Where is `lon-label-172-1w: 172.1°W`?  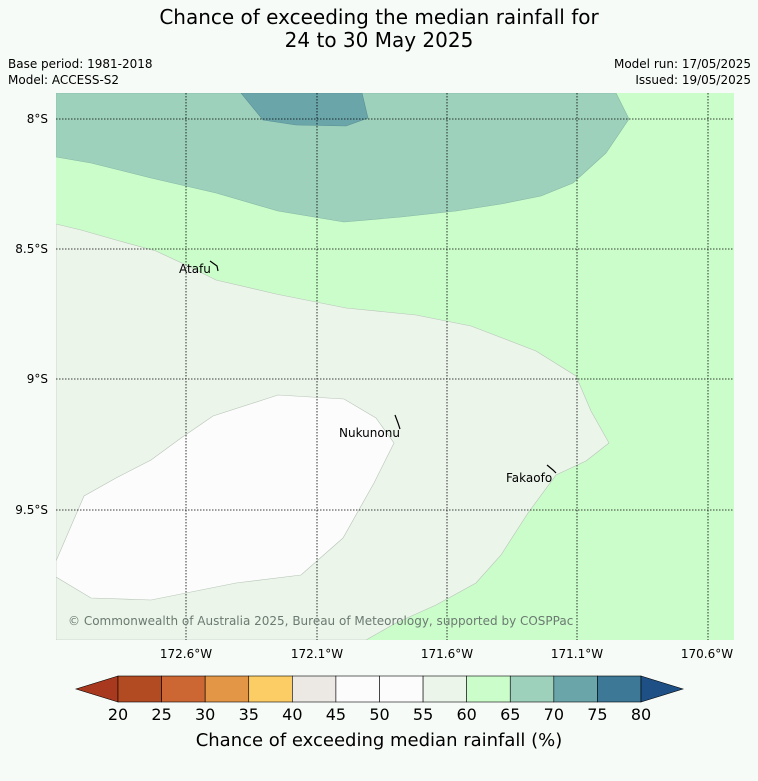
lon-label-172-1w: 172.1°W is located at coordinates (317, 654).